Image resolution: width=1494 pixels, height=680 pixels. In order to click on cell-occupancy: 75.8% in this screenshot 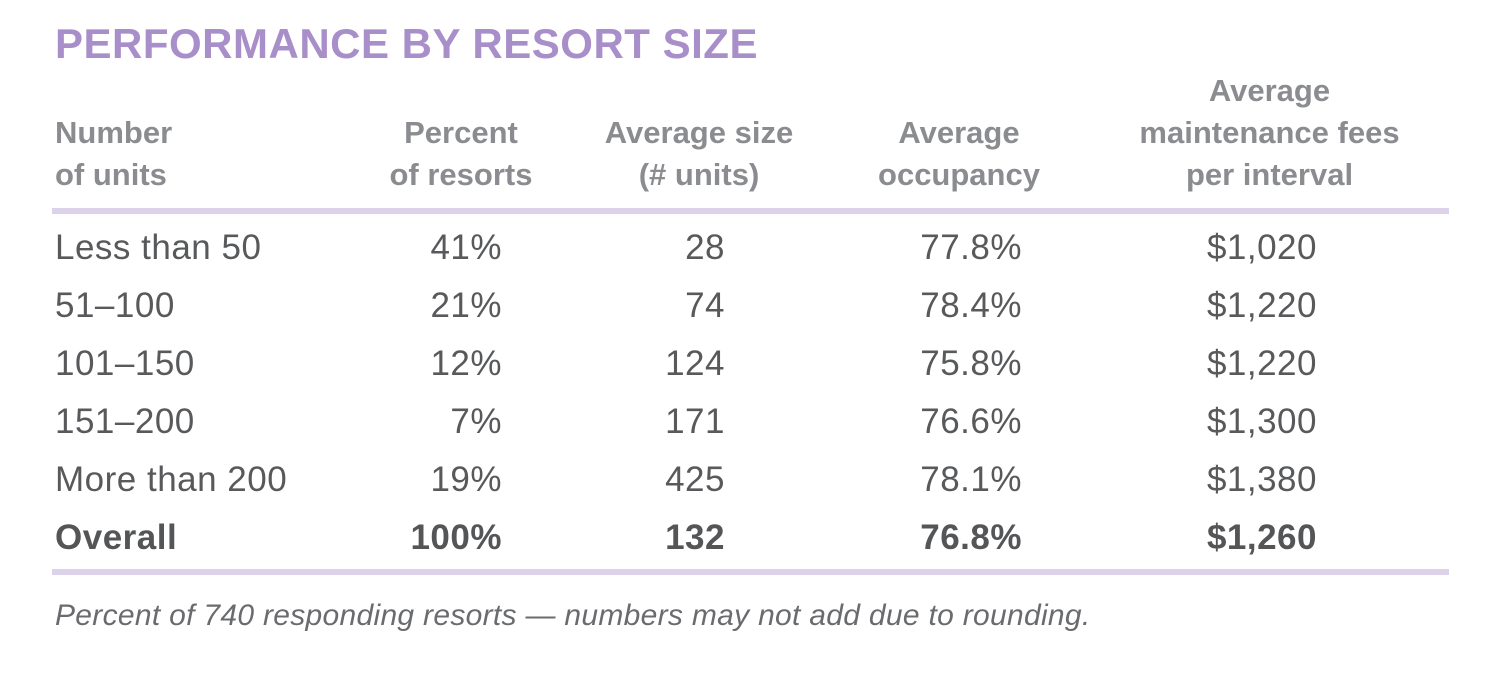, I will do `click(971, 363)`.